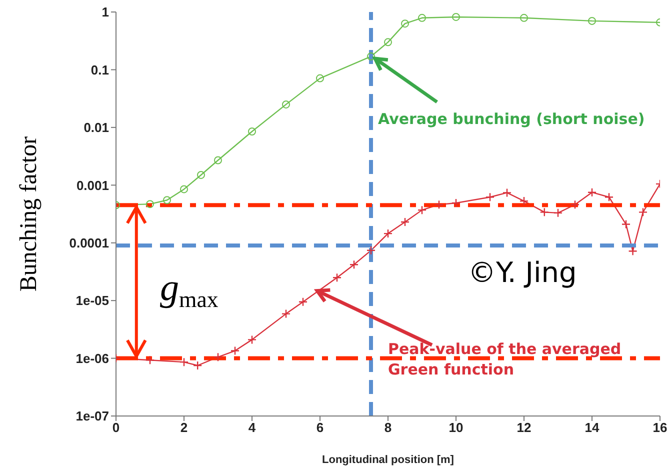 Image resolution: width=670 pixels, height=469 pixels. Describe the element at coordinates (99, 70) in the screenshot. I see `y-tick-label: 0.1` at that location.